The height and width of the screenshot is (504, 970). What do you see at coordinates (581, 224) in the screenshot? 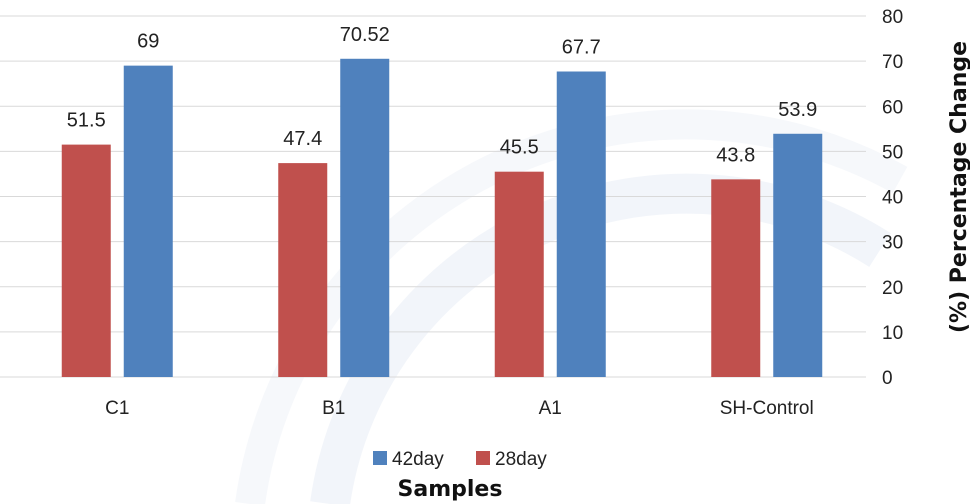
I see `bar-42day-a1` at bounding box center [581, 224].